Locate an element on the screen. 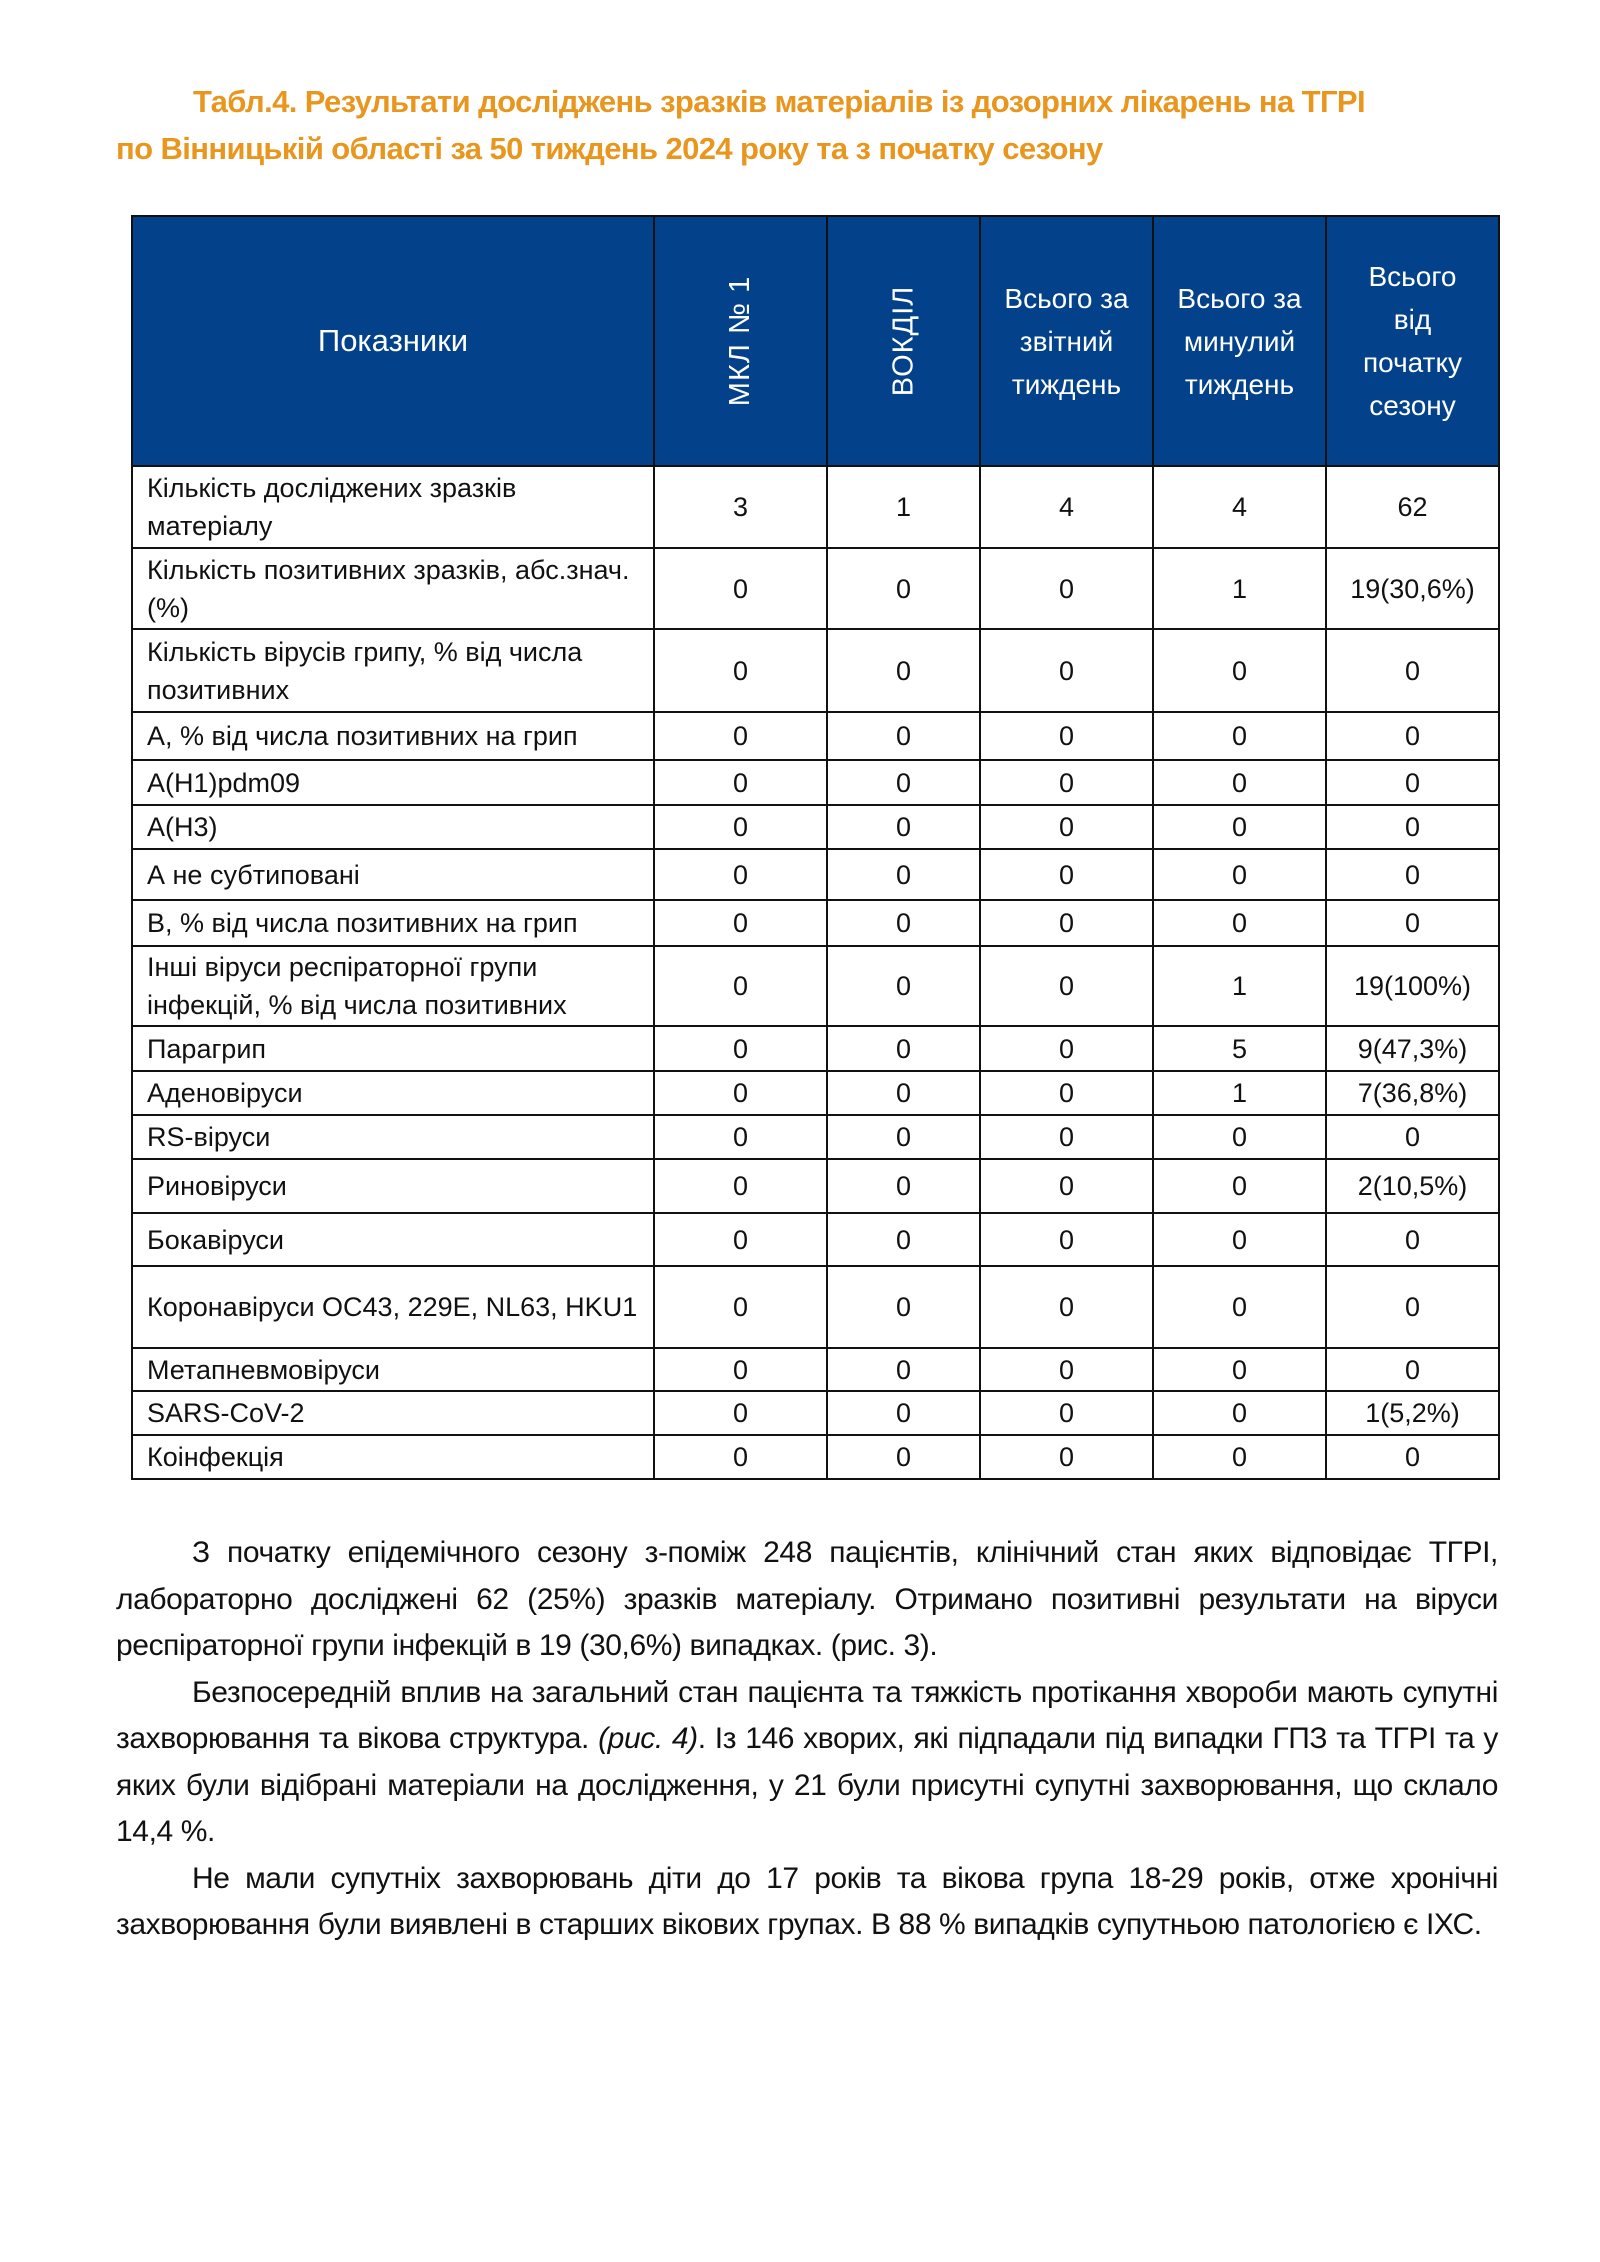 Image resolution: width=1600 pixels, height=2262 pixels. table-row: A(H3) 0 0 0 0 0 is located at coordinates (815, 827).